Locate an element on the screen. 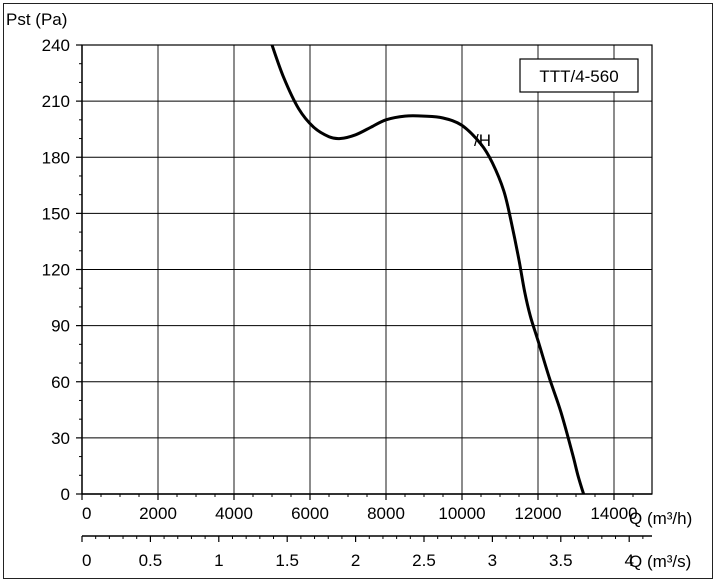  x-tick-label: 2000 is located at coordinates (158, 513).